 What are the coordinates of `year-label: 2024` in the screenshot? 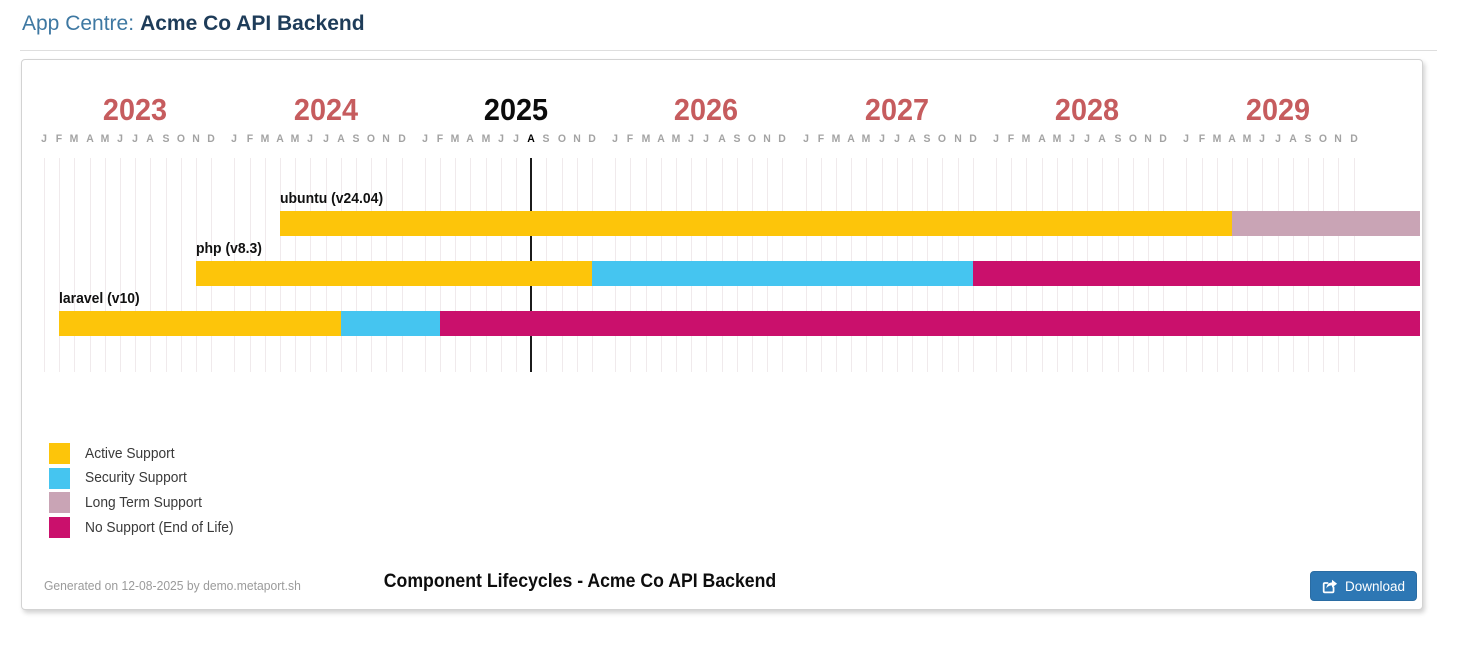 It's located at (325, 109).